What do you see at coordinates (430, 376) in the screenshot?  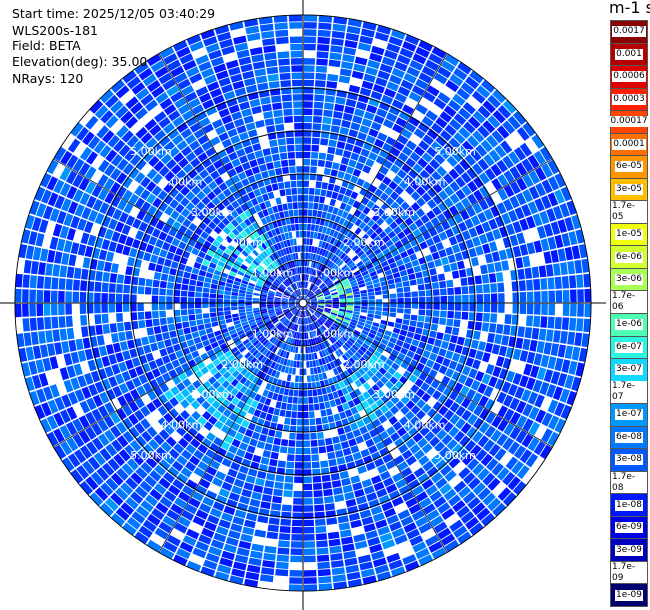 I see `azimuth-spoke` at bounding box center [430, 376].